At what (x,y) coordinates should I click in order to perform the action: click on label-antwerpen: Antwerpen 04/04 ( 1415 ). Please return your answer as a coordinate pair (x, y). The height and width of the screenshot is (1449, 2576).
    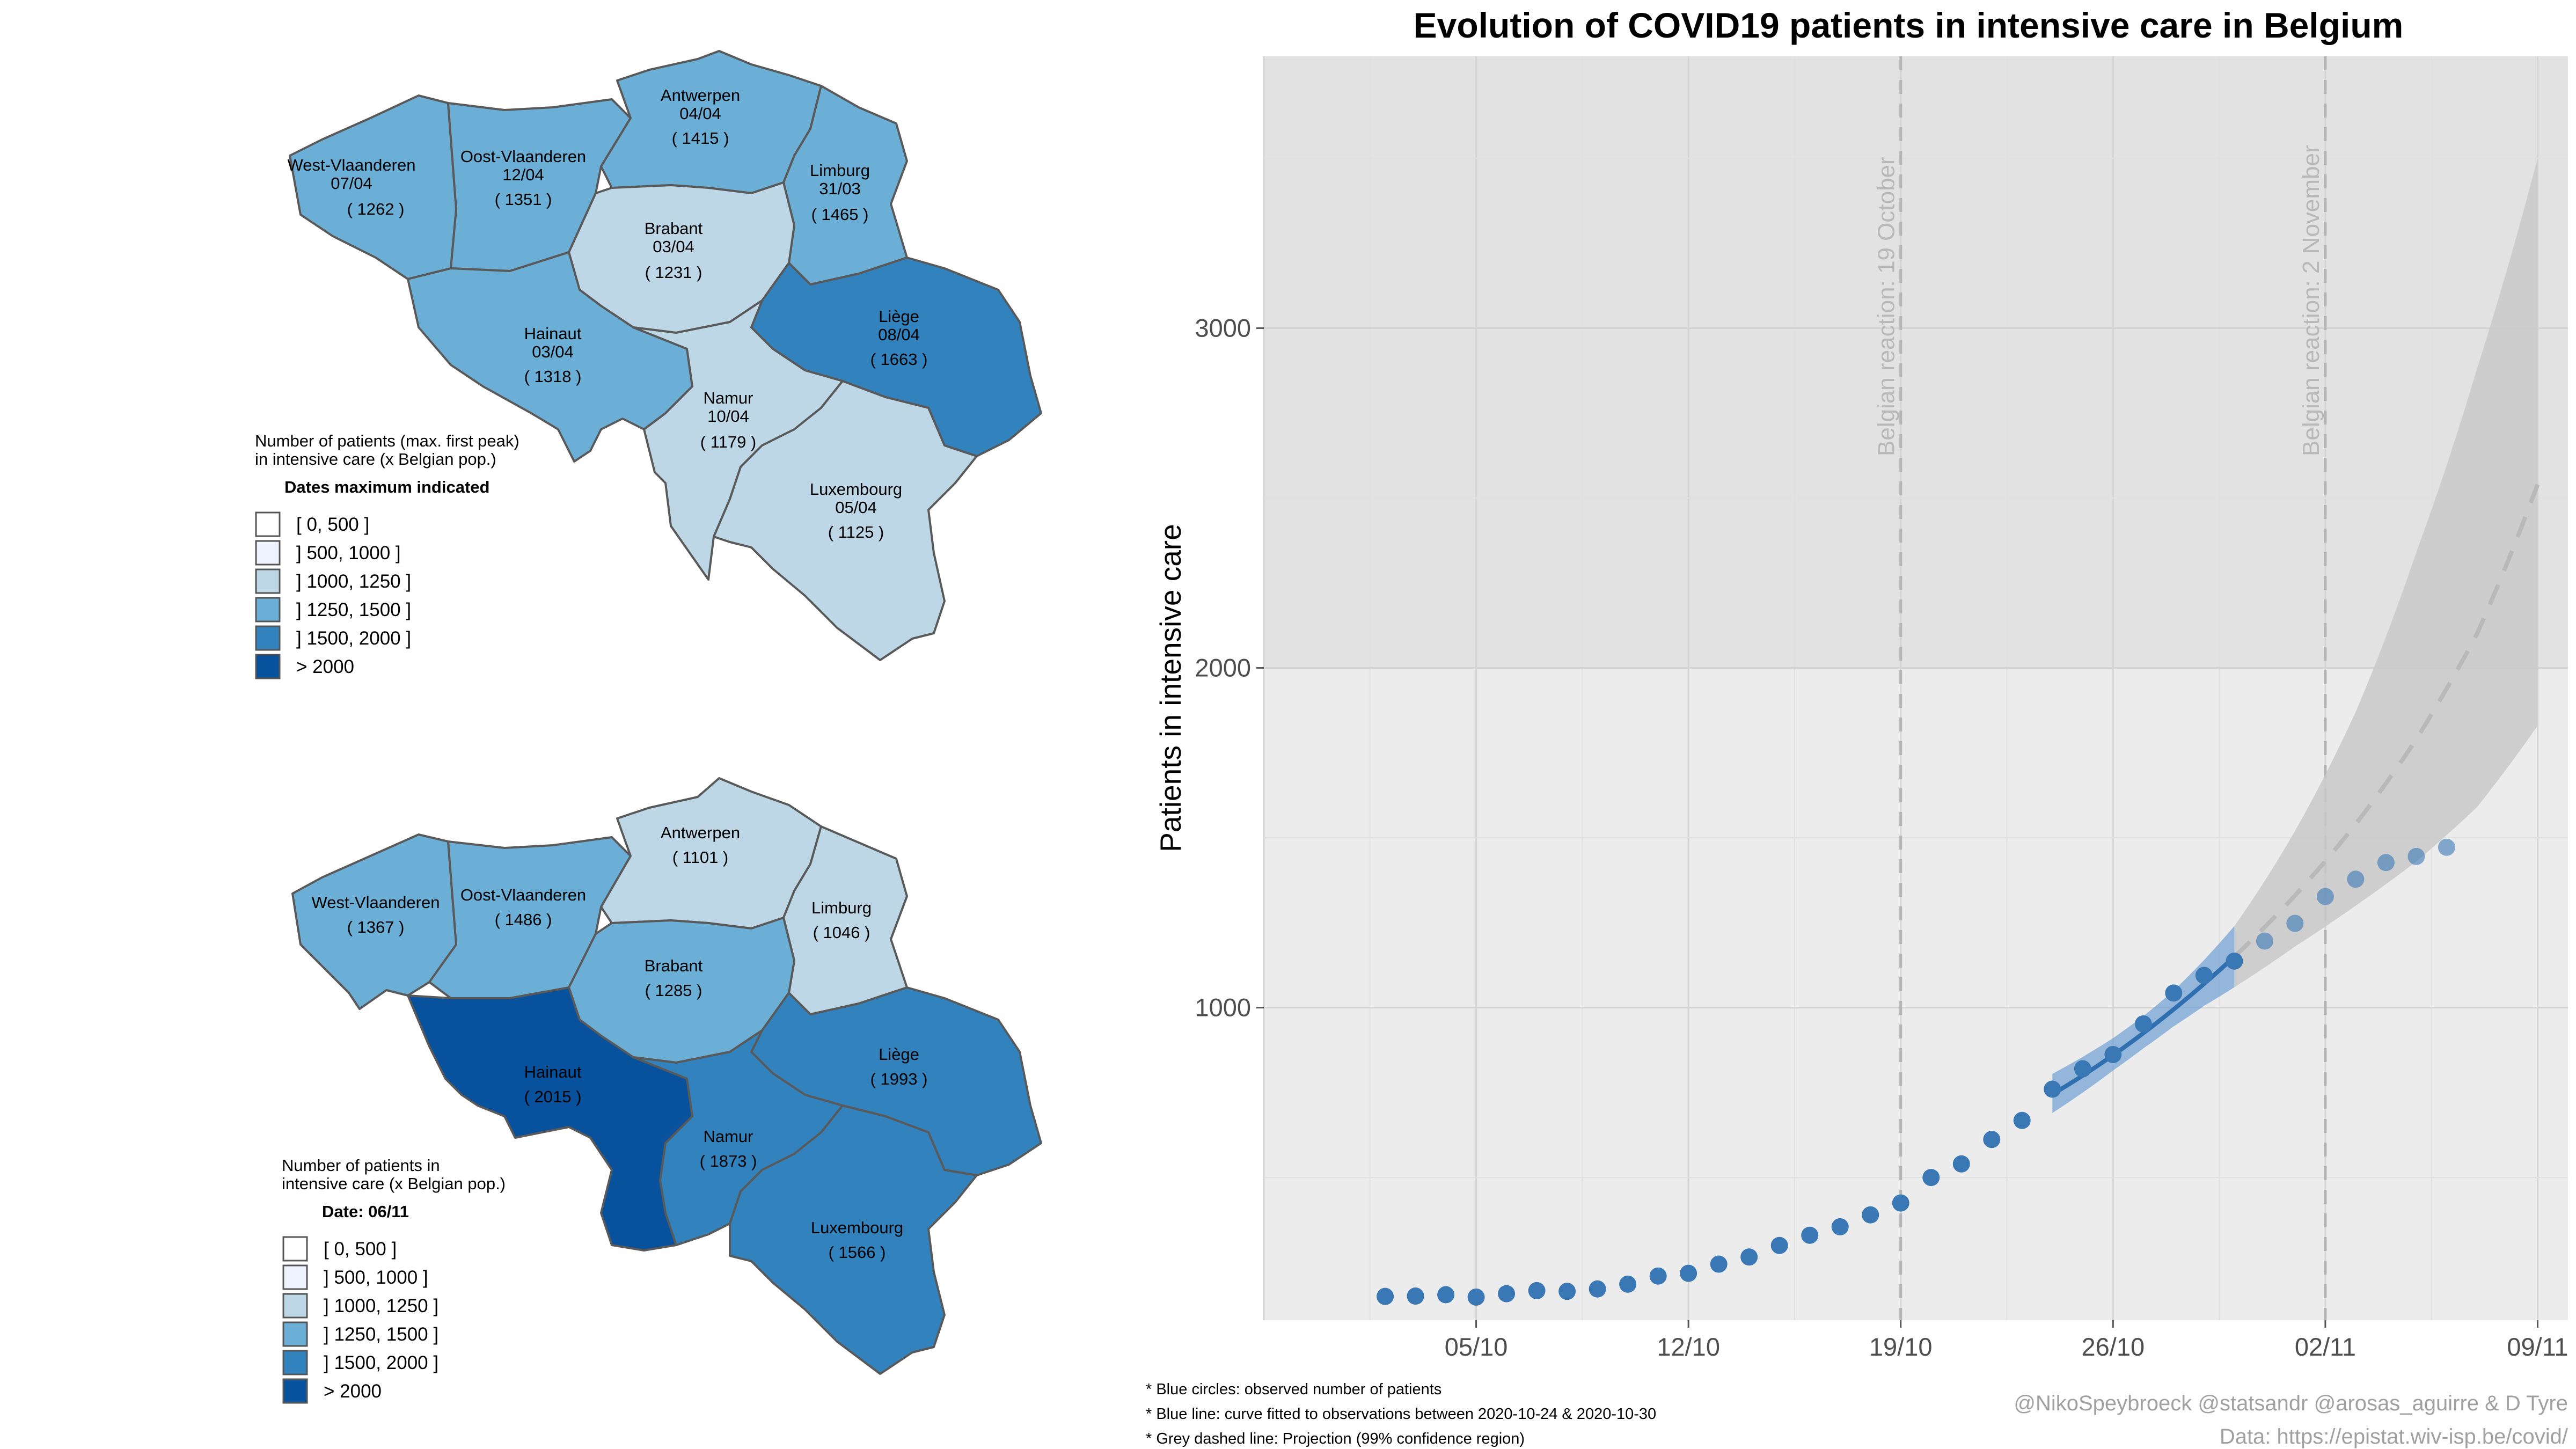
    Looking at the image, I should click on (700, 117).